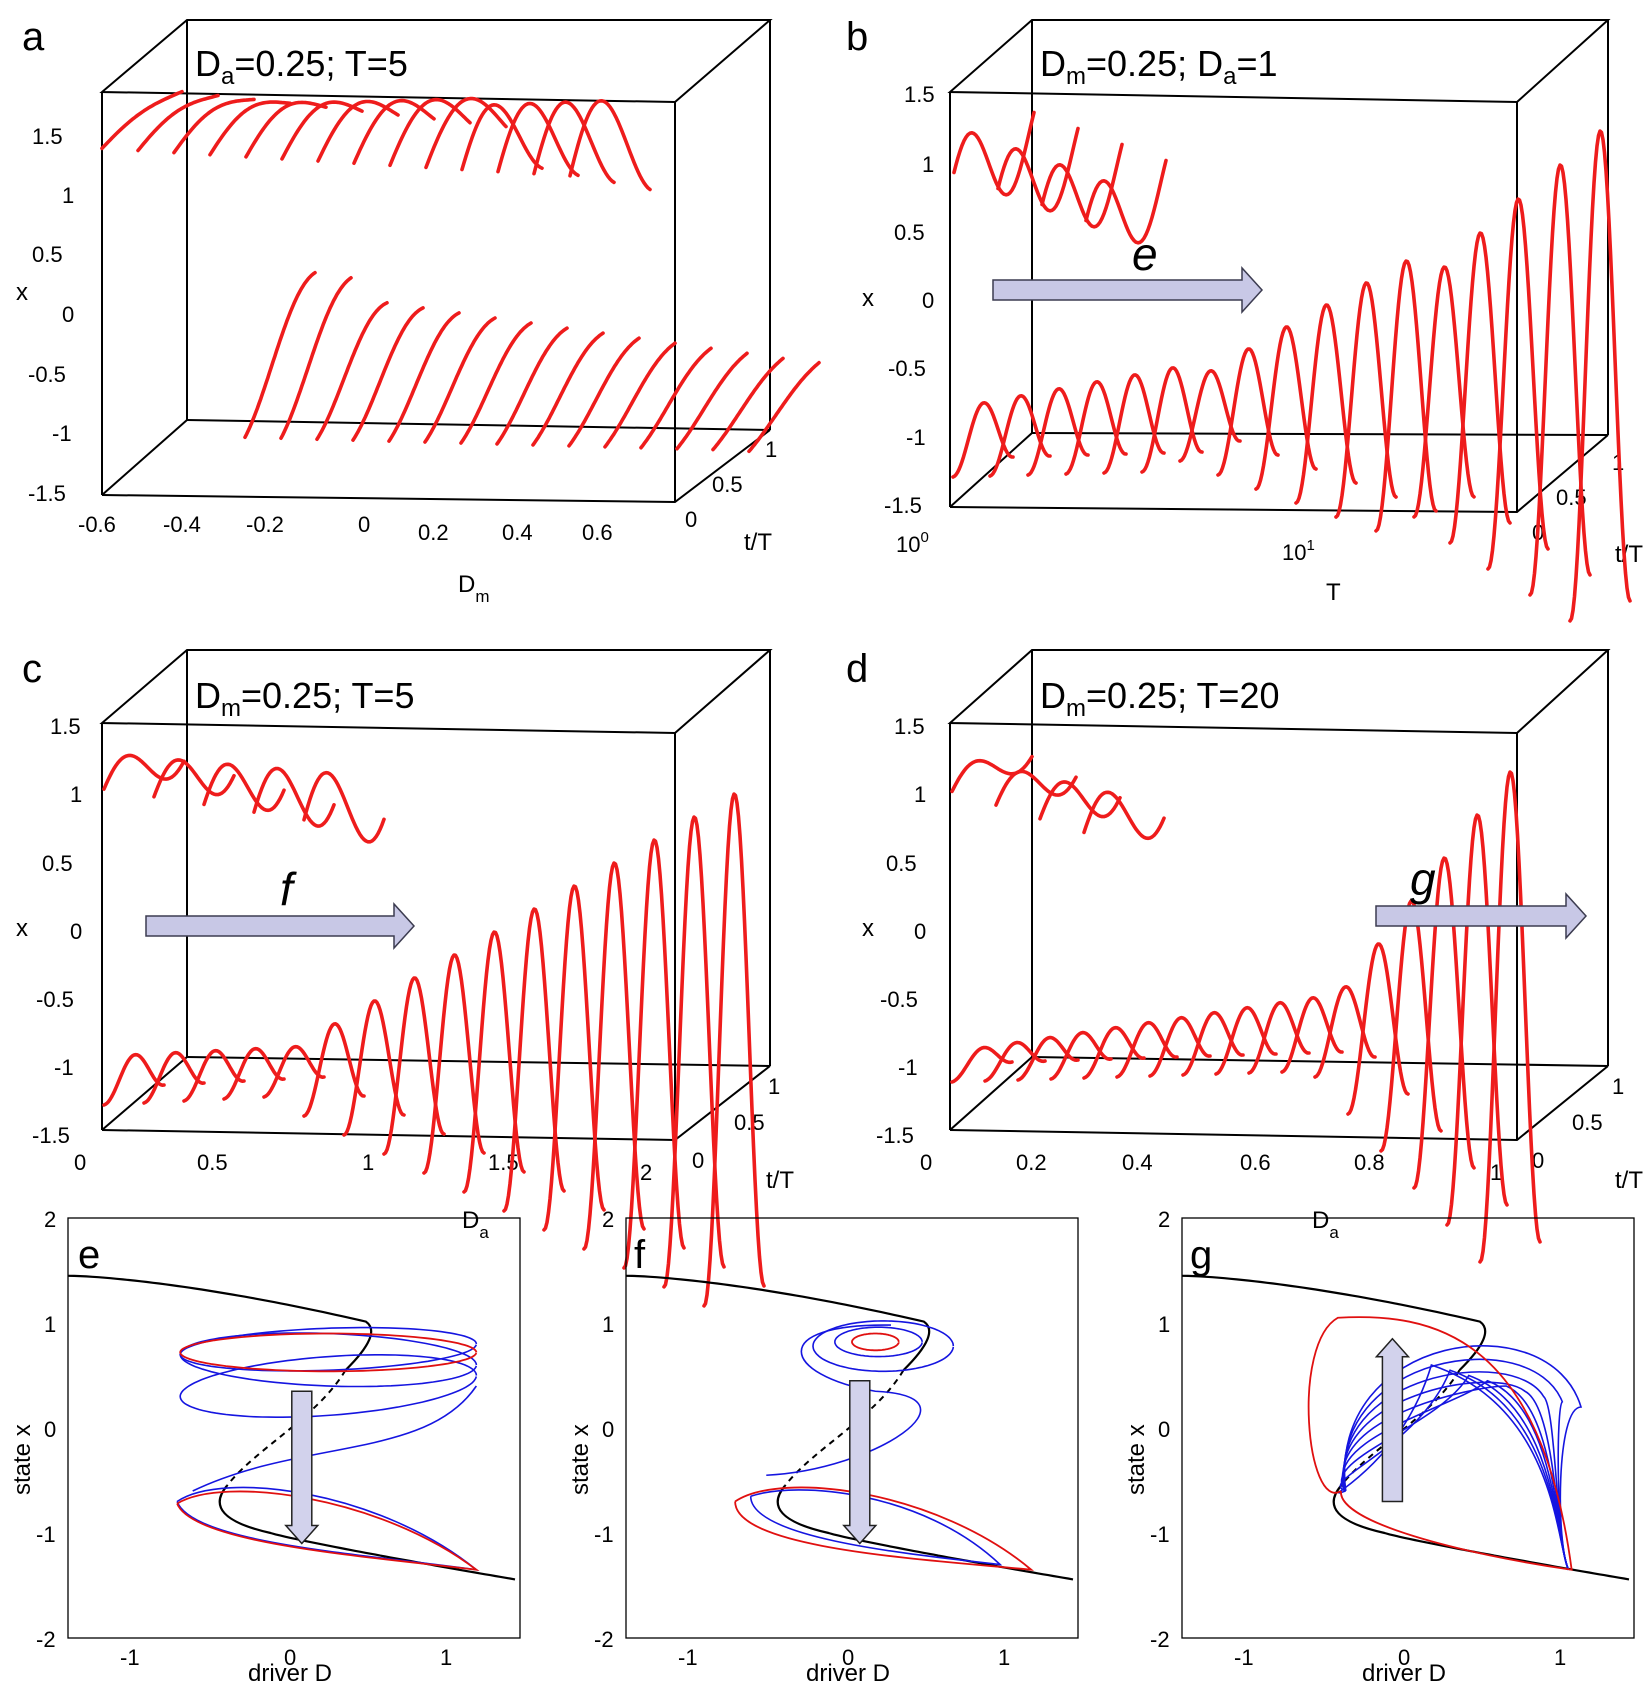  Describe the element at coordinates (844, 1428) in the screenshot. I see `equilibrium-unstable` at that location.